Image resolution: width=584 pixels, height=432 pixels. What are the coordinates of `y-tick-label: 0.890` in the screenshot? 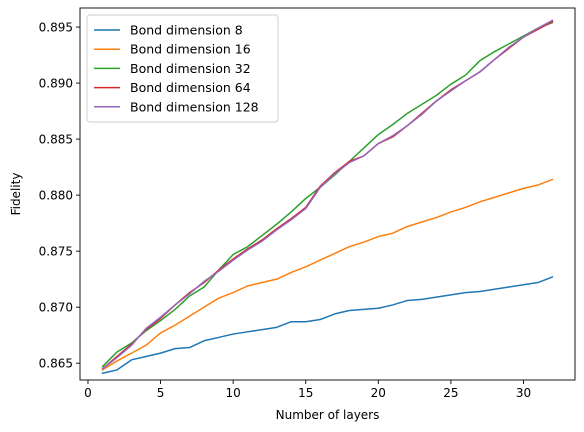 It's located at (56, 83).